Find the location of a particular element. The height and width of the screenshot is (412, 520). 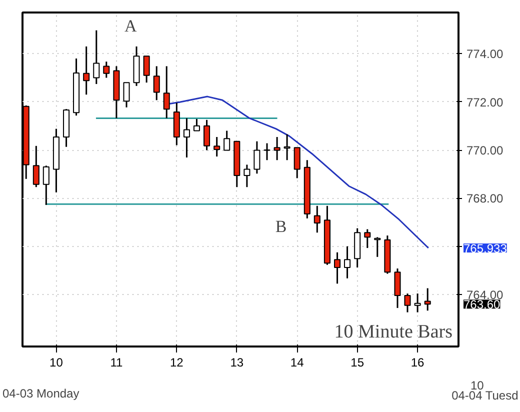

text: 04-03 Monday is located at coordinates (41, 393).